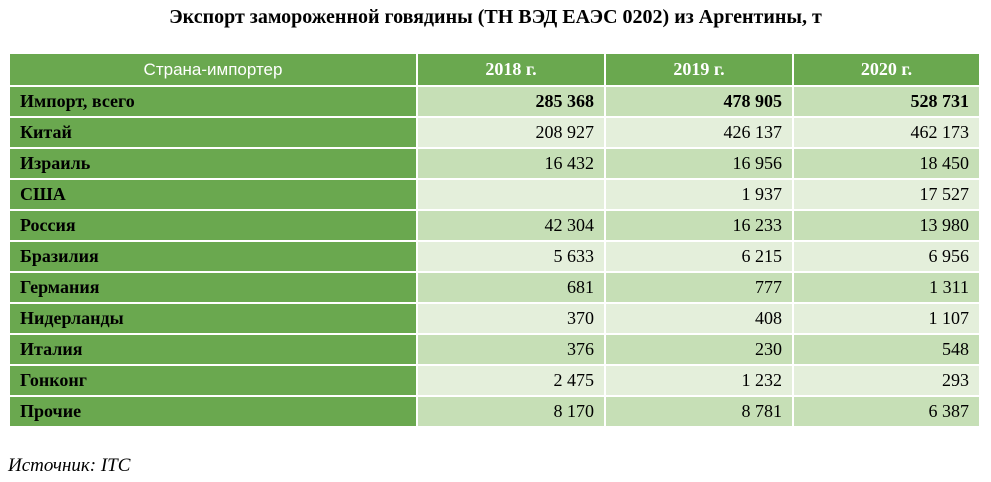 The width and height of the screenshot is (991, 482). Describe the element at coordinates (213, 318) in the screenshot. I see `row-country: Нидерланды` at that location.